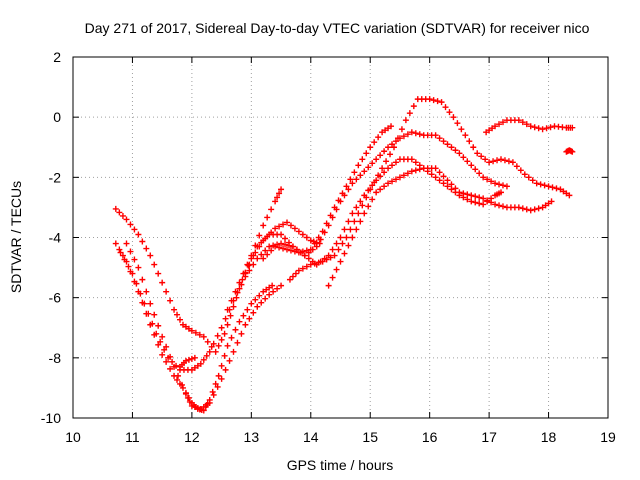 The image size is (640, 480). Describe the element at coordinates (608, 437) in the screenshot. I see `x-tick-label: 19` at that location.